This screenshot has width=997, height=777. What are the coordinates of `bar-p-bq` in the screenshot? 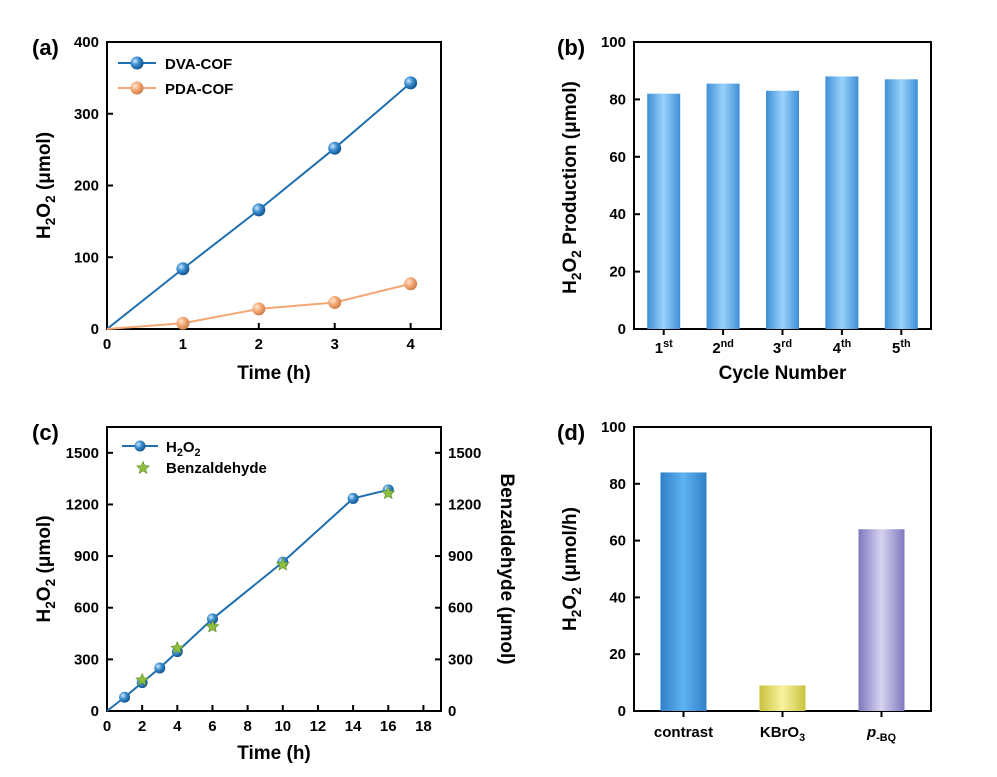 It's located at (881, 620).